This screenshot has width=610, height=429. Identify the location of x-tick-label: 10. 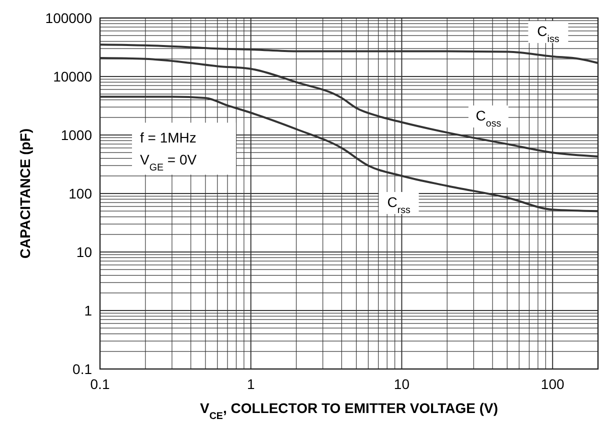
(402, 384).